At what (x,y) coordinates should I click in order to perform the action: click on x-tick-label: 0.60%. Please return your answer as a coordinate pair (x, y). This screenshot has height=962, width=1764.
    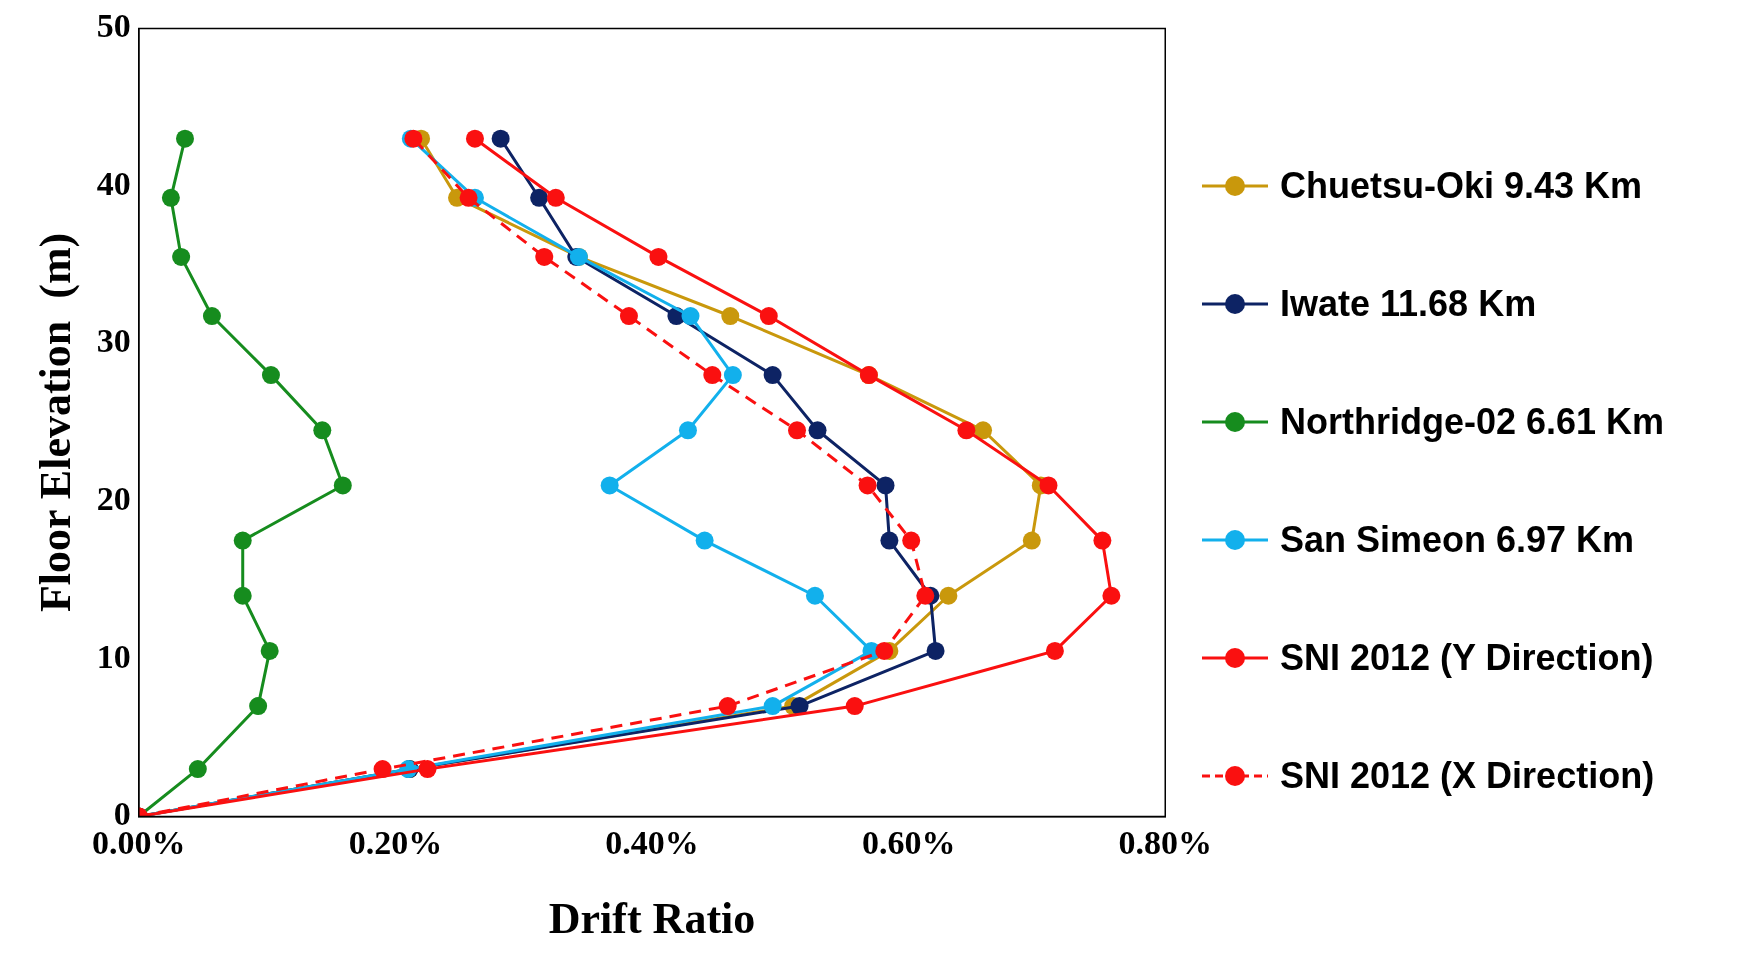
    Looking at the image, I should click on (908, 842).